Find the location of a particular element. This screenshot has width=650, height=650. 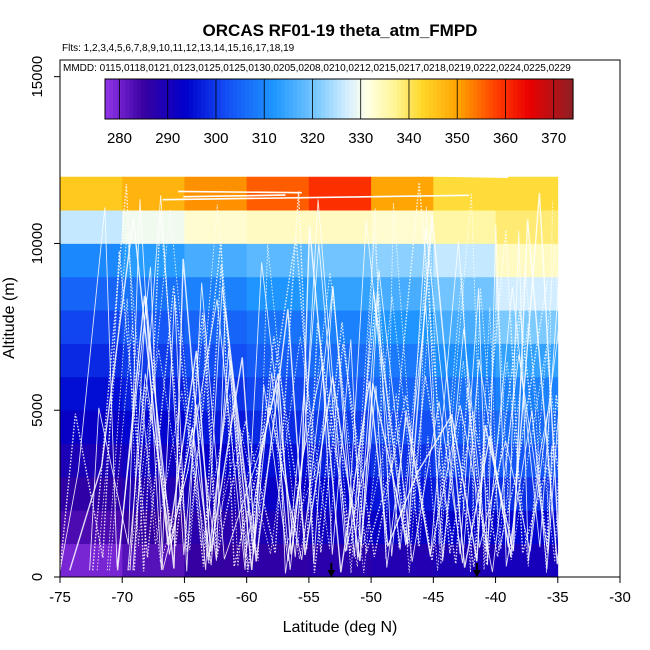

y-axis: 0 5000 10000 15000 is located at coordinates (44, 318).